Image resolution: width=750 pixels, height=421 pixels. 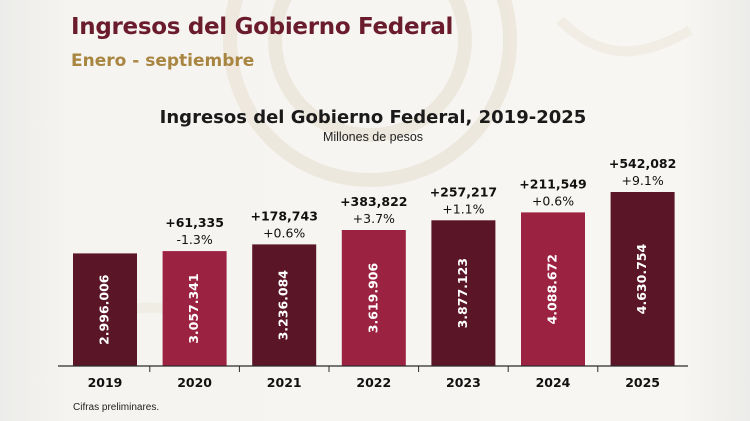 I want to click on bar-2019, so click(x=105, y=309).